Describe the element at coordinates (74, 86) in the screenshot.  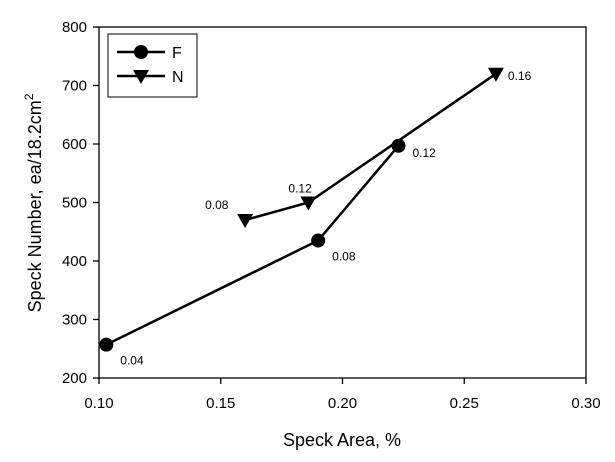
I see `y-tick-label: 700` at that location.